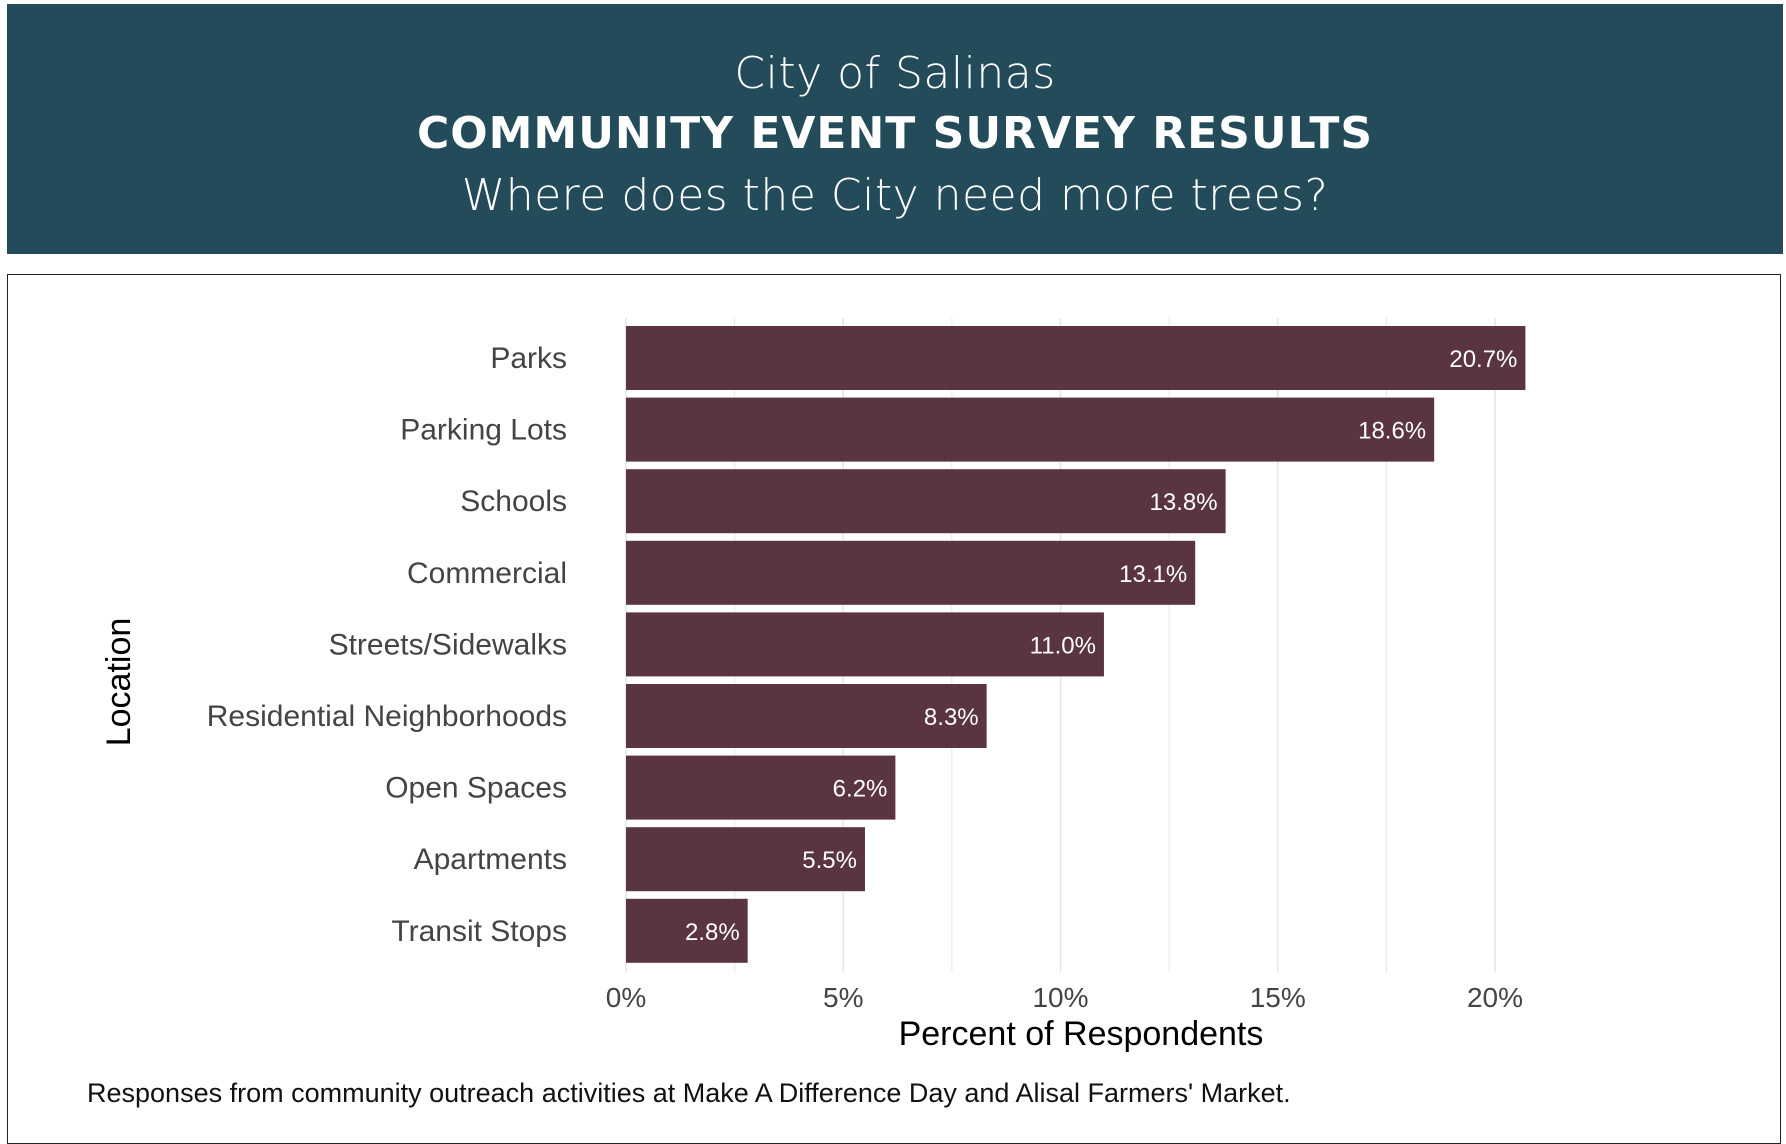 This screenshot has width=1786, height=1144. What do you see at coordinates (483, 430) in the screenshot?
I see `category-label: Parking Lots` at bounding box center [483, 430].